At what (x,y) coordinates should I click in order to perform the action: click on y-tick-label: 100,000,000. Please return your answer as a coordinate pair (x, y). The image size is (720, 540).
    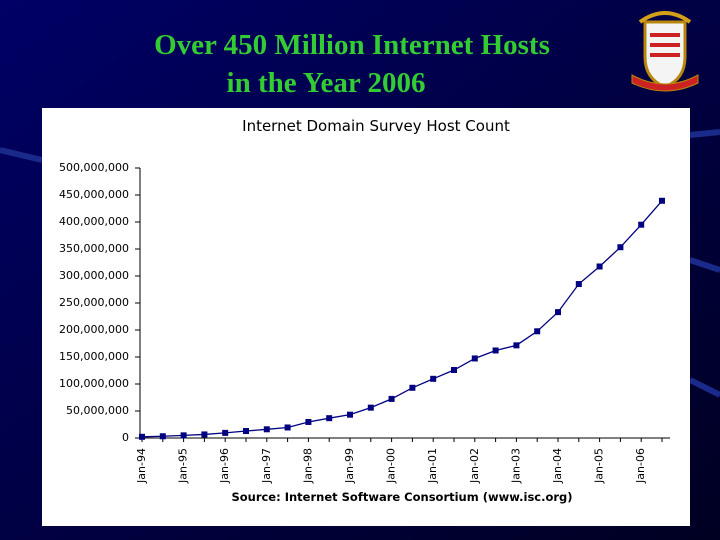
    Looking at the image, I should click on (94, 383).